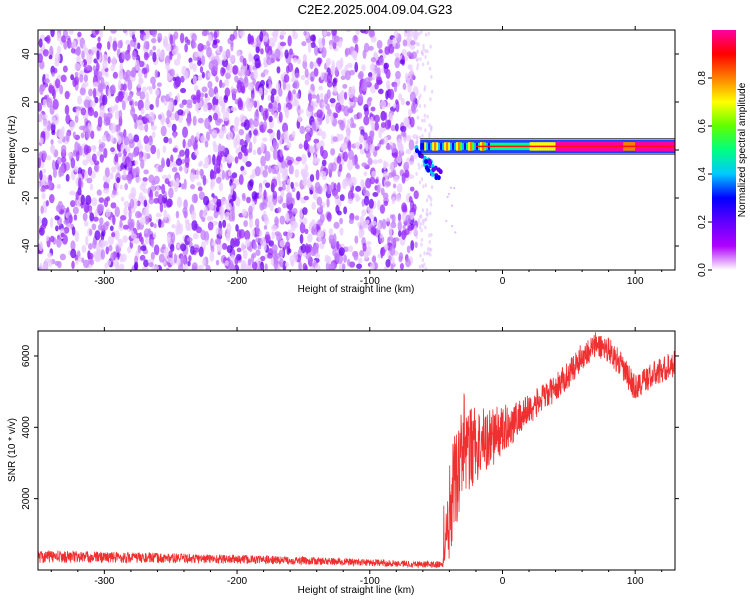 The height and width of the screenshot is (600, 750). I want to click on snr-x-tick-label: 0, so click(503, 581).